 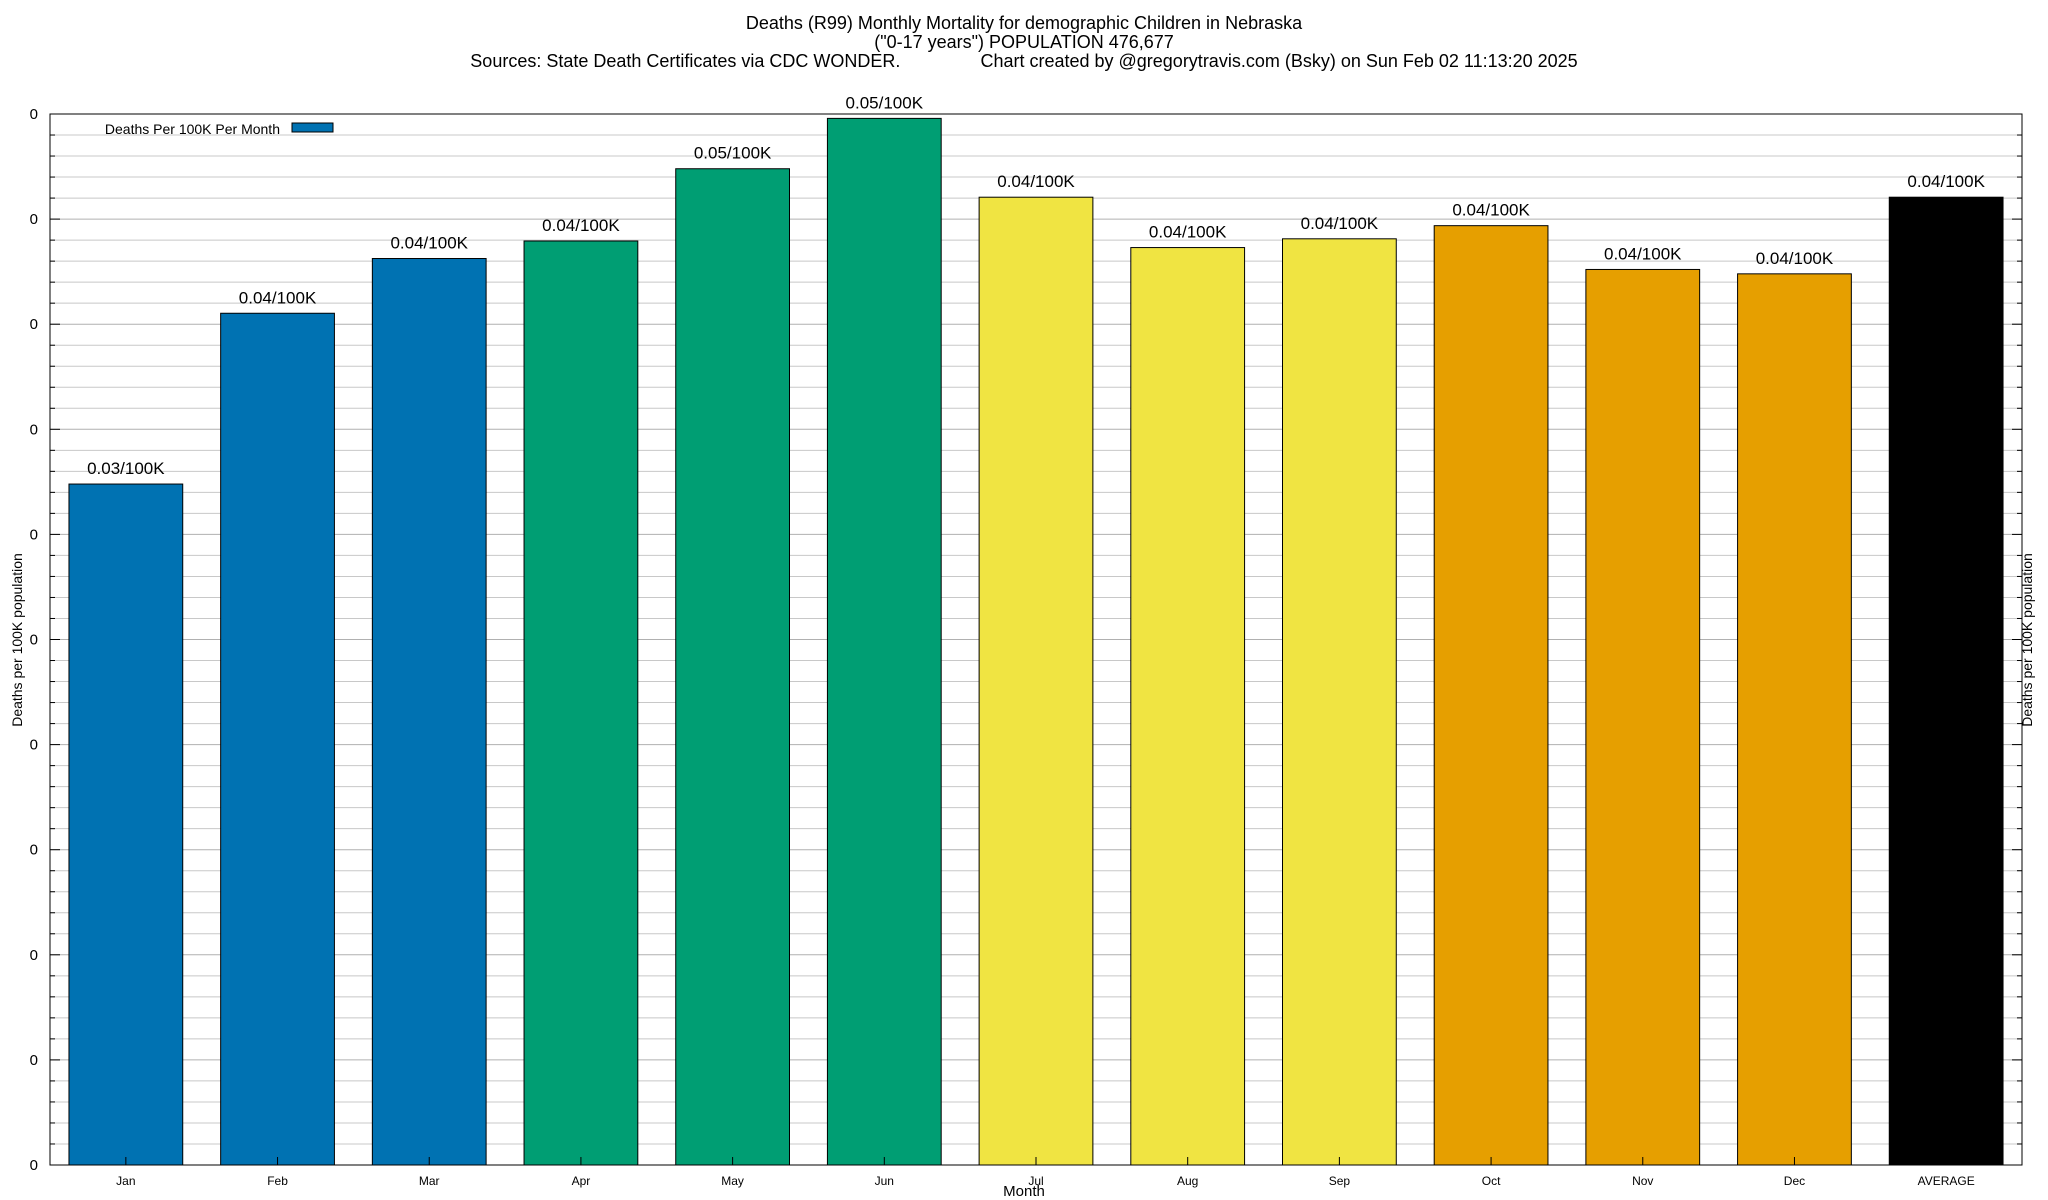 I want to click on x-tick-label: Dec, so click(x=1794, y=1181).